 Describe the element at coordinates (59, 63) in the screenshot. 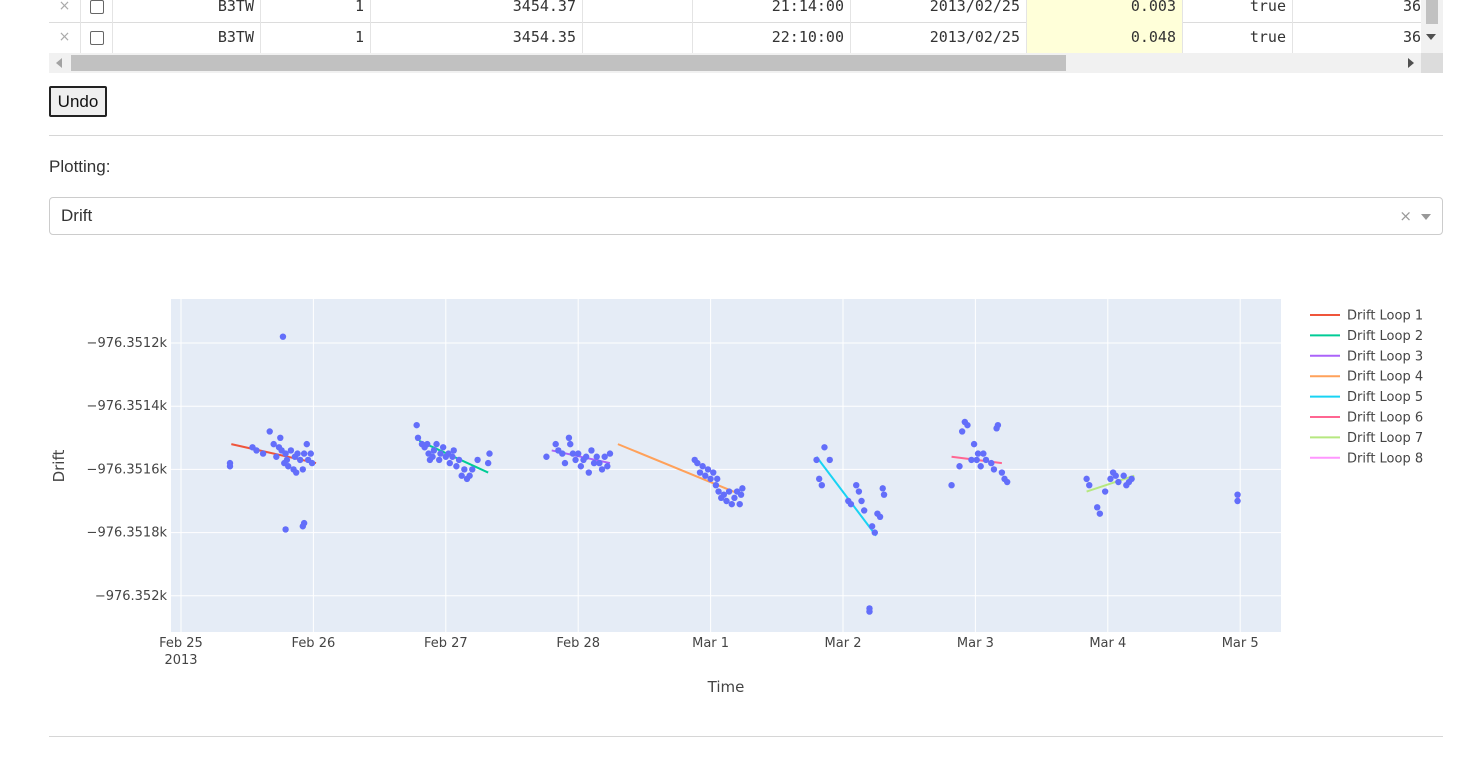

I see `scroll-left-arrow-icon` at that location.